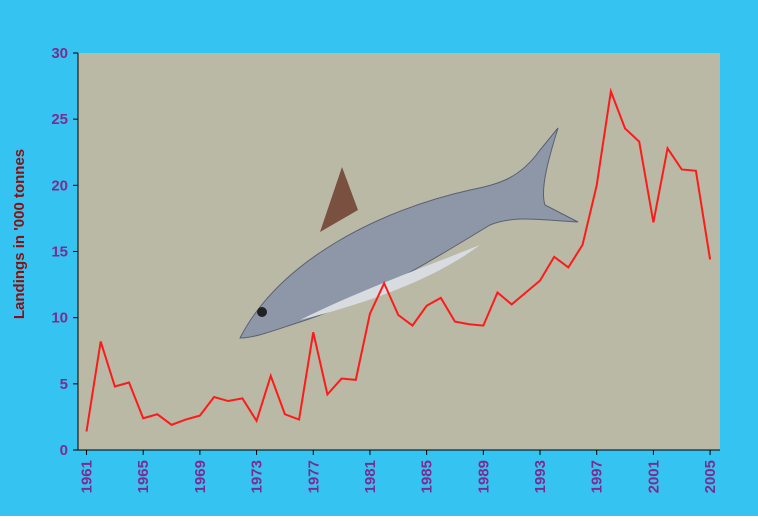  Describe the element at coordinates (427, 476) in the screenshot. I see `x-tick-label: 1985` at that location.